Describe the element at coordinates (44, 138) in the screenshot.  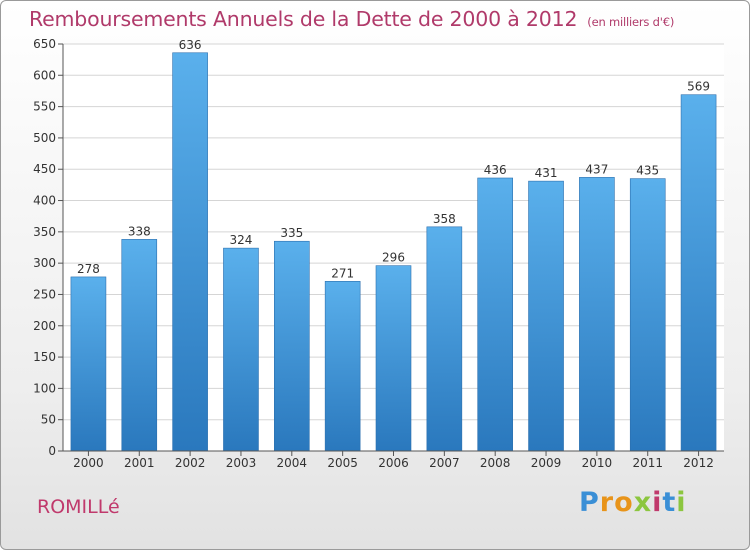
I see `y-tick-label: 500` at that location.